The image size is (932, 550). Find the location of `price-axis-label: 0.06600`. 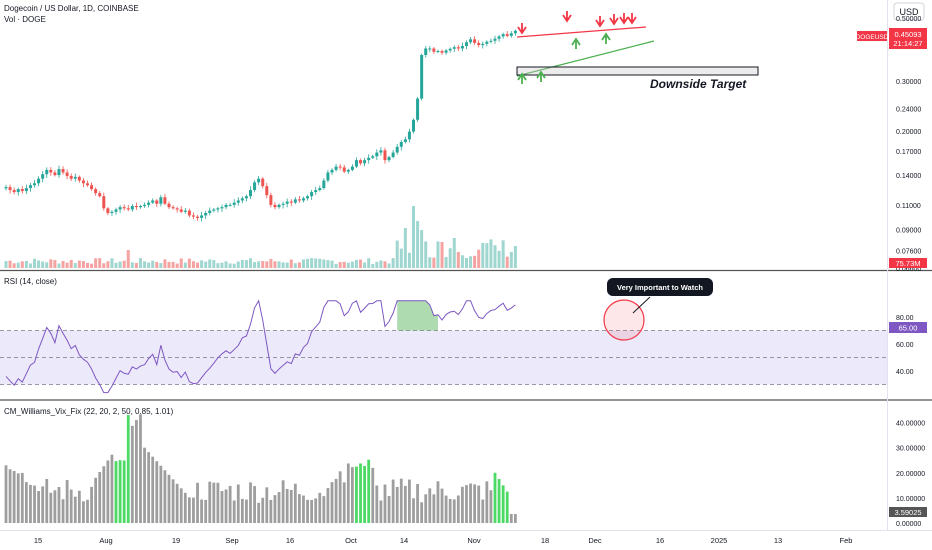

price-axis-label: 0.06600 is located at coordinates (908, 269).